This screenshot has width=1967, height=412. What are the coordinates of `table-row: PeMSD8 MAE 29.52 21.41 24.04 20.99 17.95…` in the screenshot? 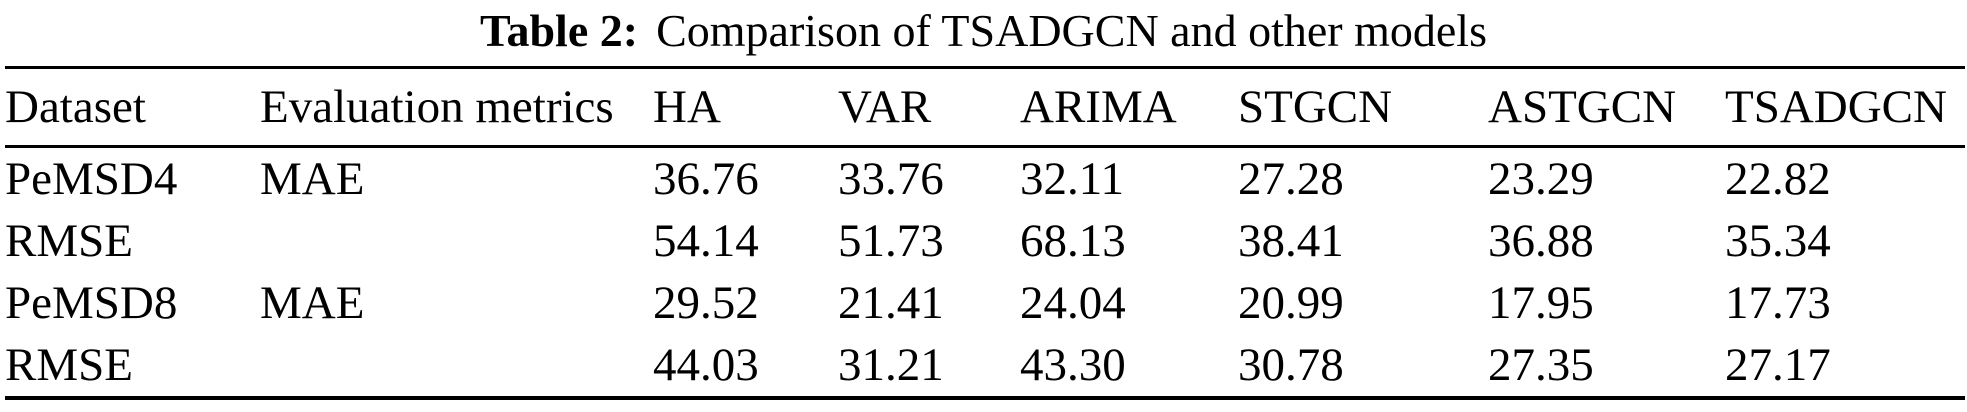 It's located at (985, 303).